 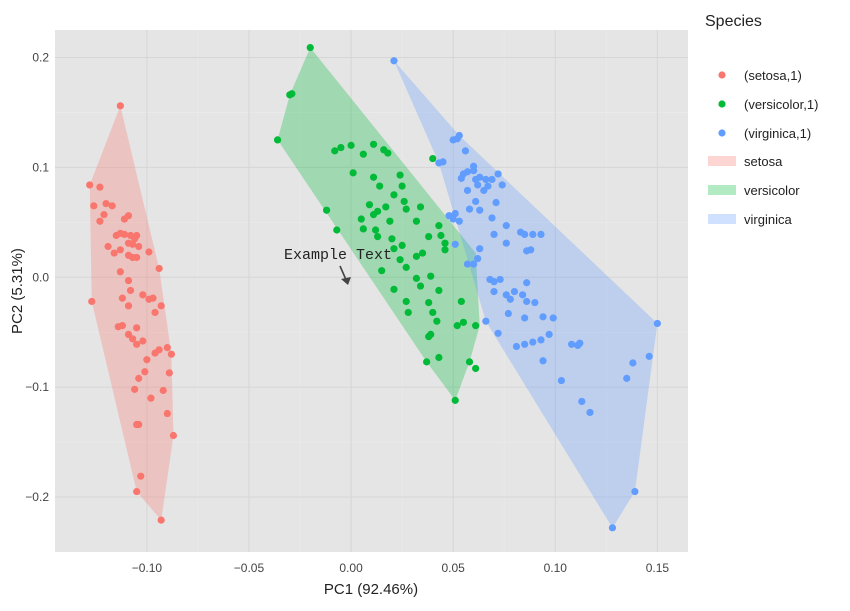 What do you see at coordinates (371, 589) in the screenshot?
I see `x-axis-title: PC1 (92.46%)` at bounding box center [371, 589].